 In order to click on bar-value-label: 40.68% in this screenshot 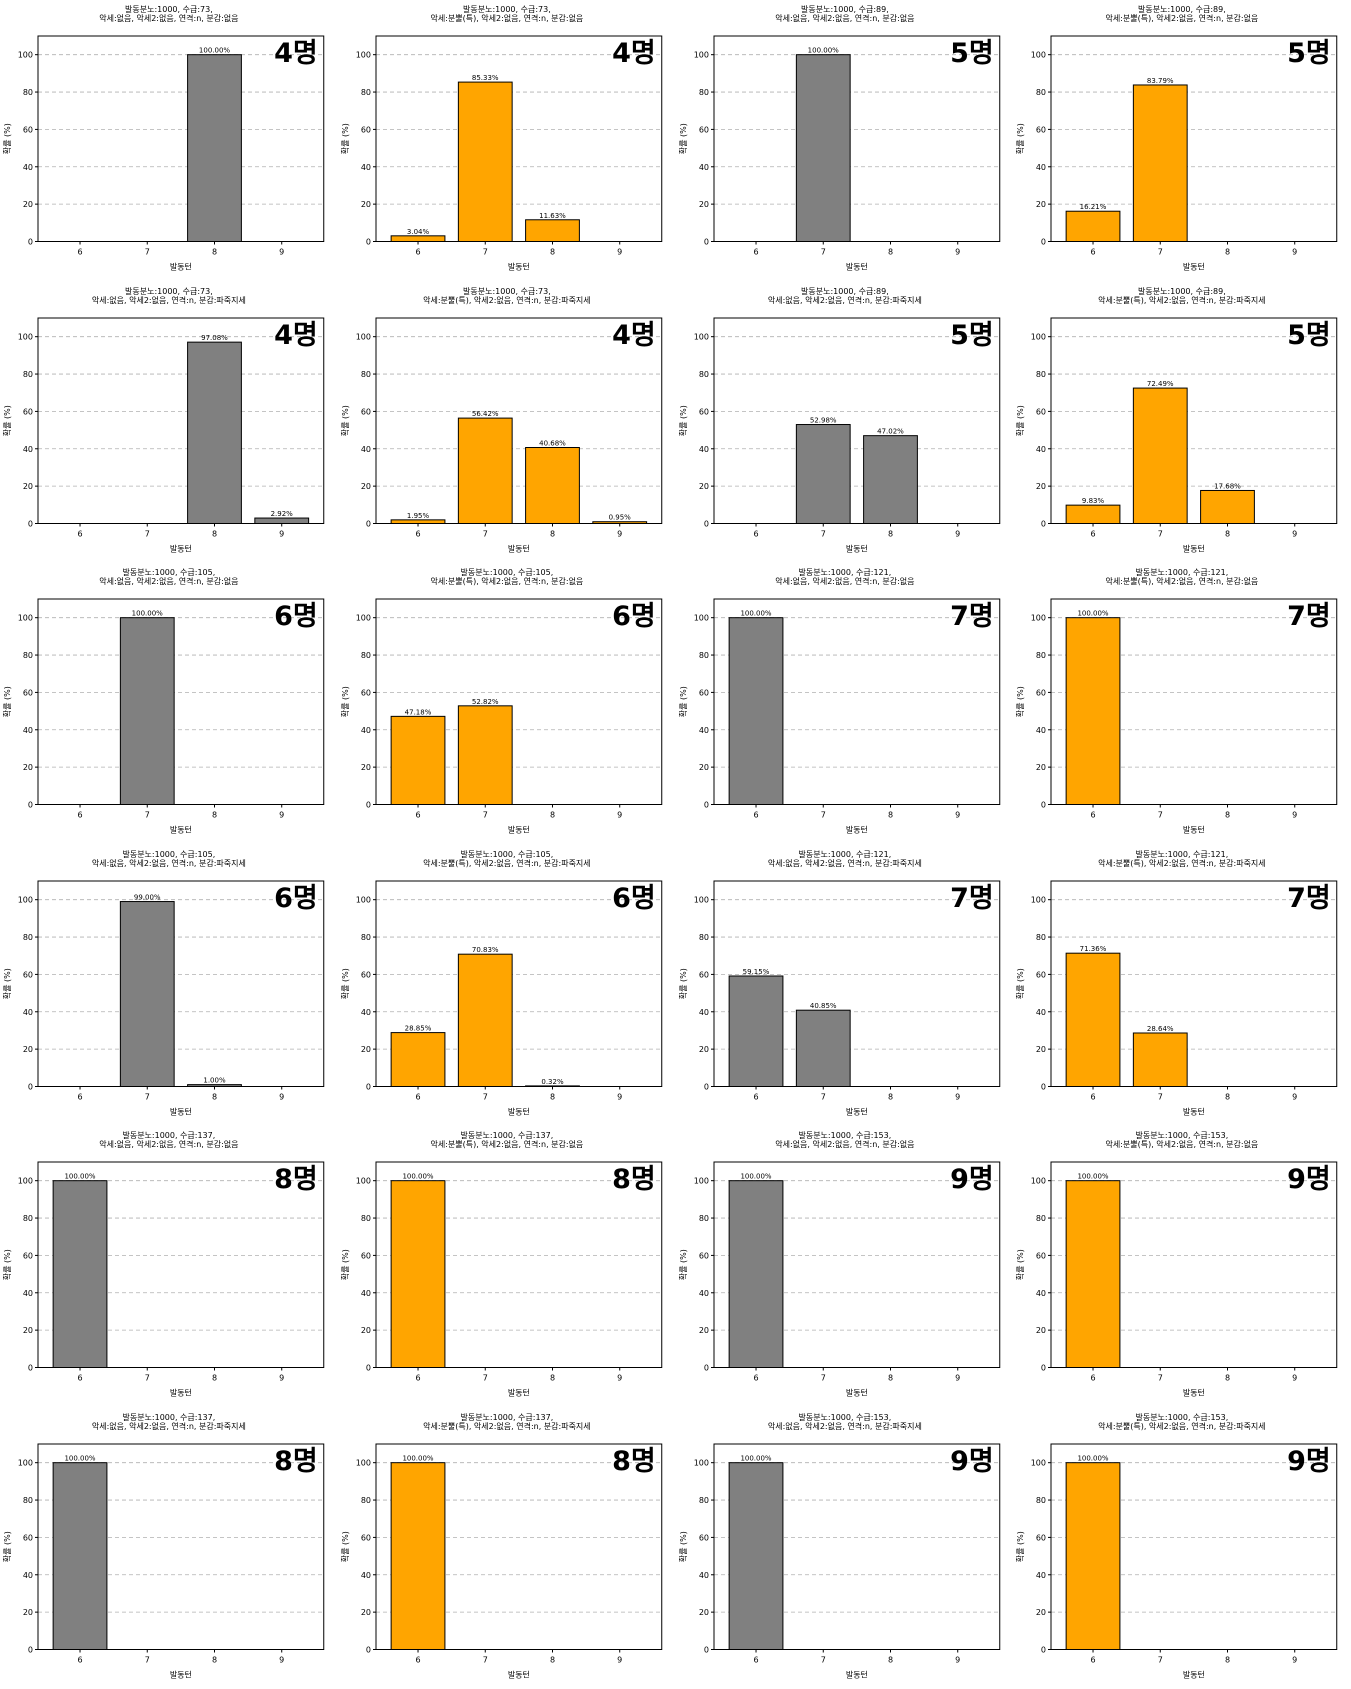, I will do `click(552, 443)`.